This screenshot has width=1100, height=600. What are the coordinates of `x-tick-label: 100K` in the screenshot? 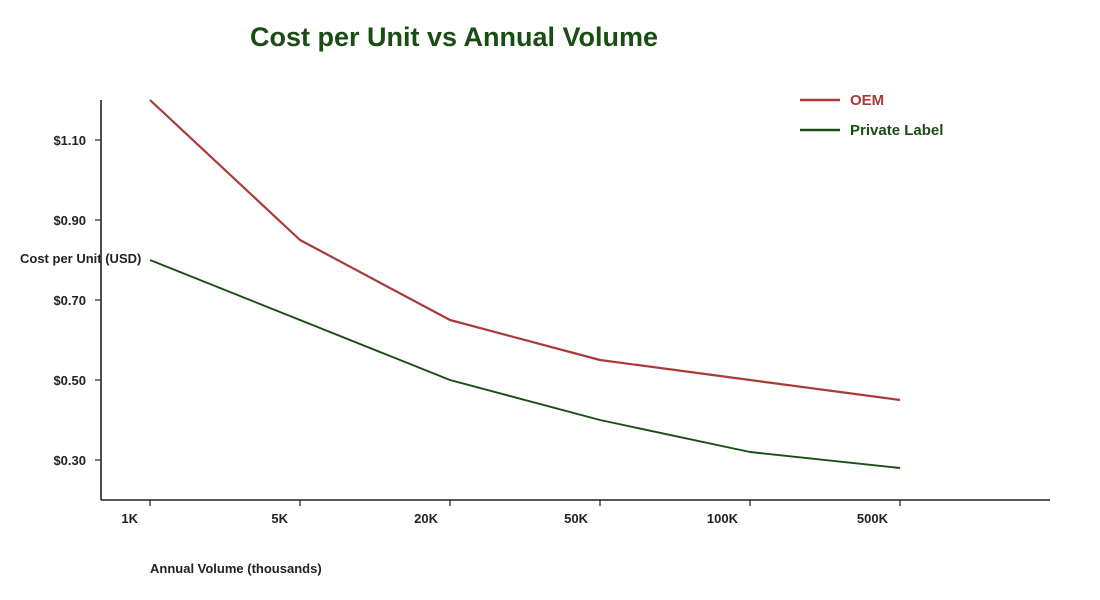 It's located at (723, 518).